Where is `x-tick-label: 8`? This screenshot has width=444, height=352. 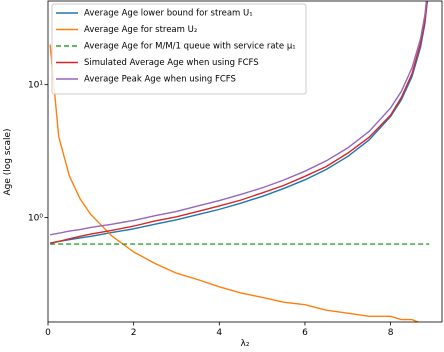 x-tick-label: 8 is located at coordinates (391, 333).